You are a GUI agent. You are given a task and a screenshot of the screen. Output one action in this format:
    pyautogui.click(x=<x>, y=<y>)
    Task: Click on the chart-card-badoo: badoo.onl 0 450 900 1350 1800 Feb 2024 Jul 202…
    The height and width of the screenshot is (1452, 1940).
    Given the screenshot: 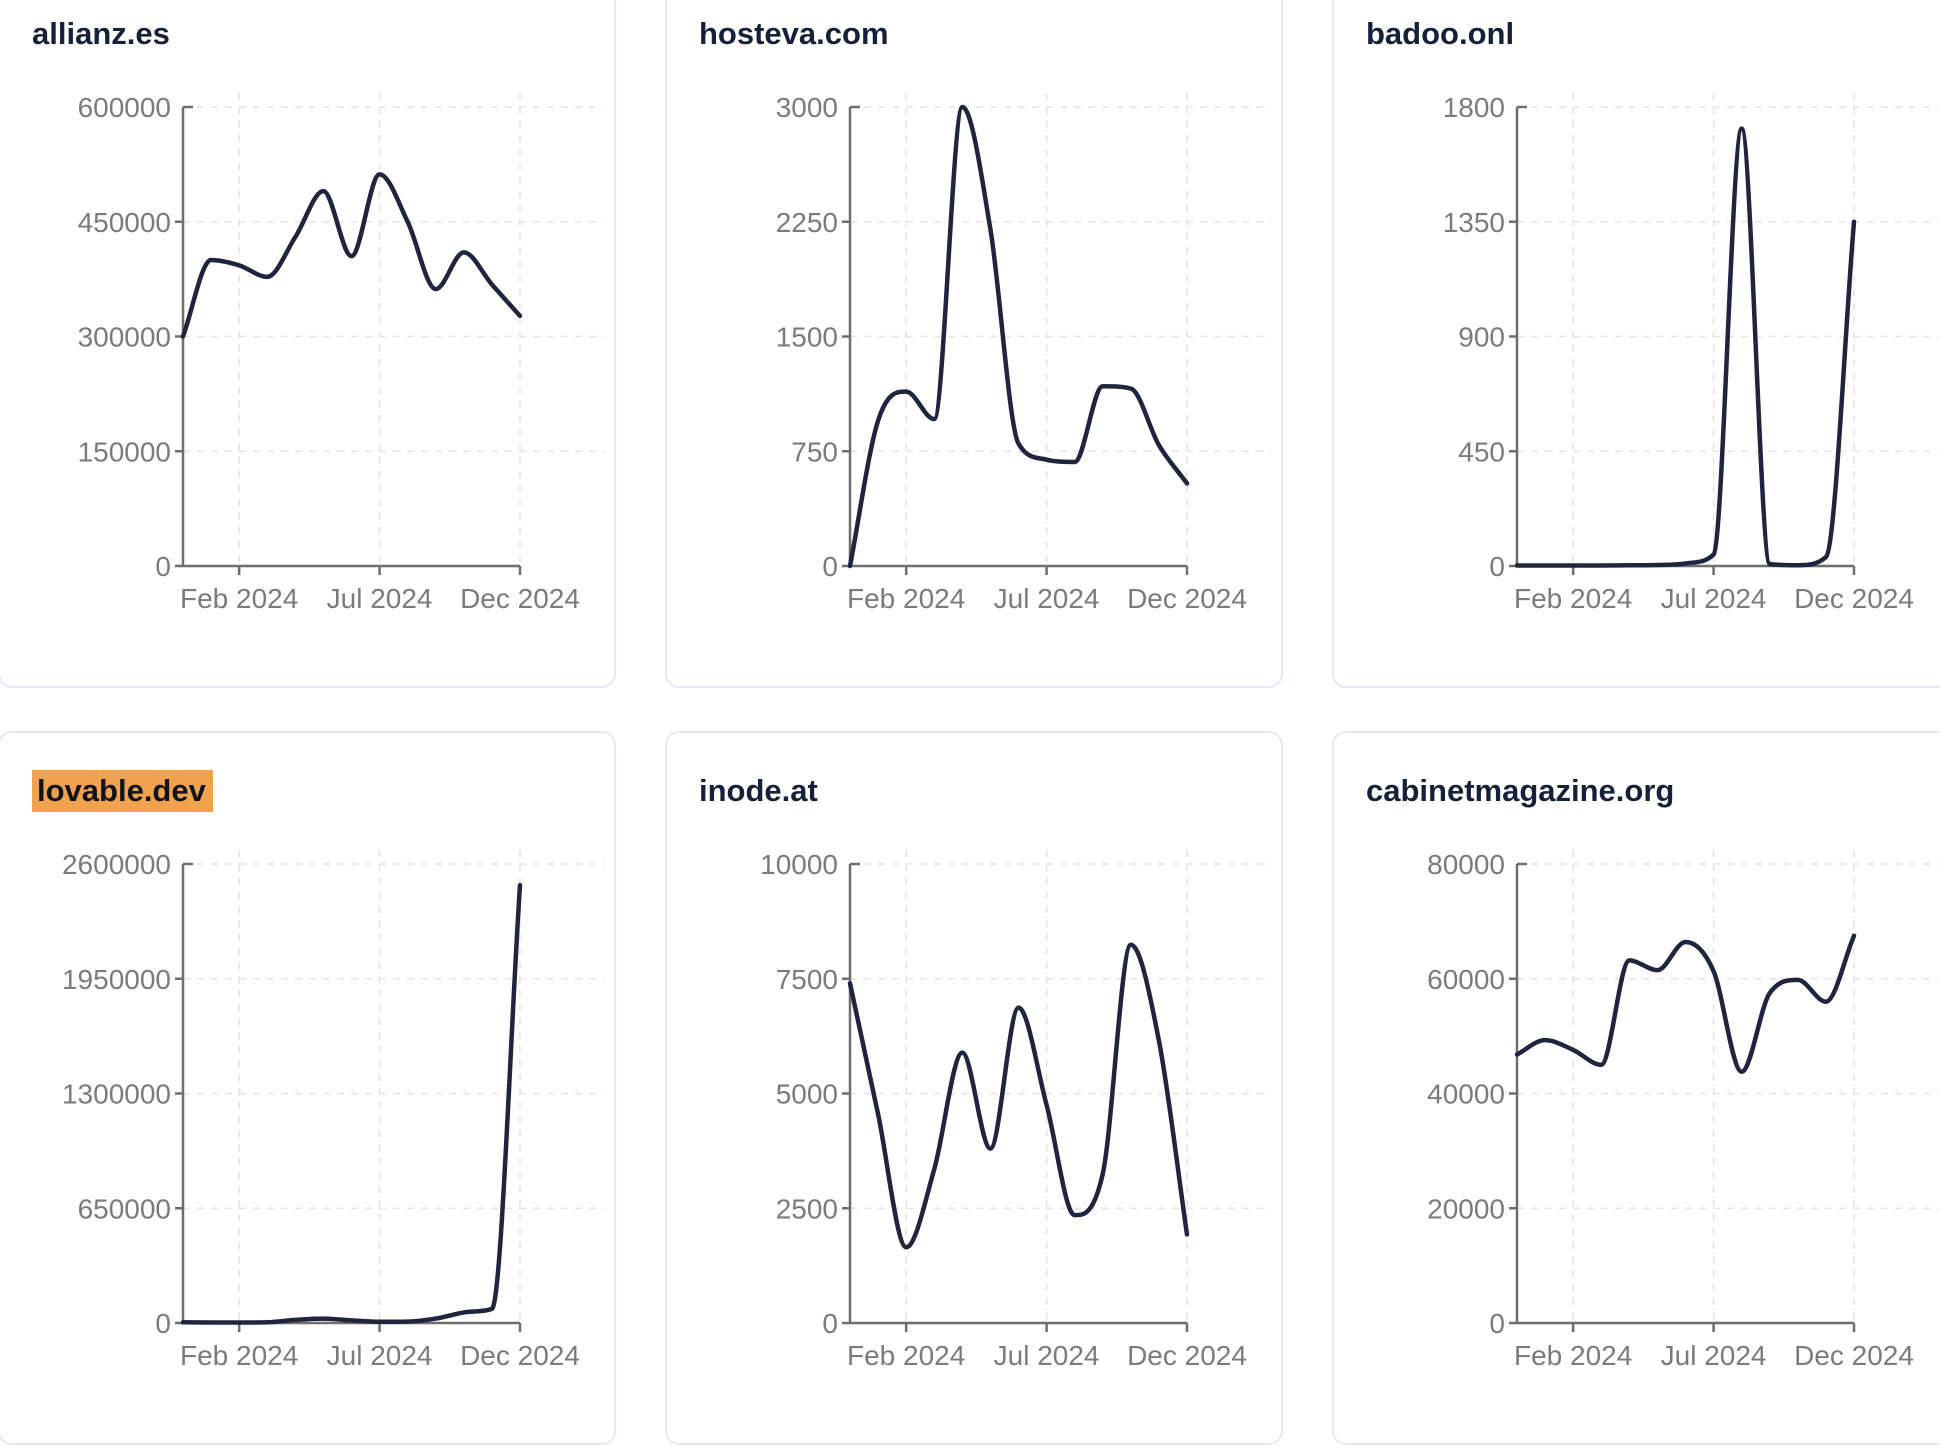 What is the action you would take?
    pyautogui.click(x=1636, y=344)
    